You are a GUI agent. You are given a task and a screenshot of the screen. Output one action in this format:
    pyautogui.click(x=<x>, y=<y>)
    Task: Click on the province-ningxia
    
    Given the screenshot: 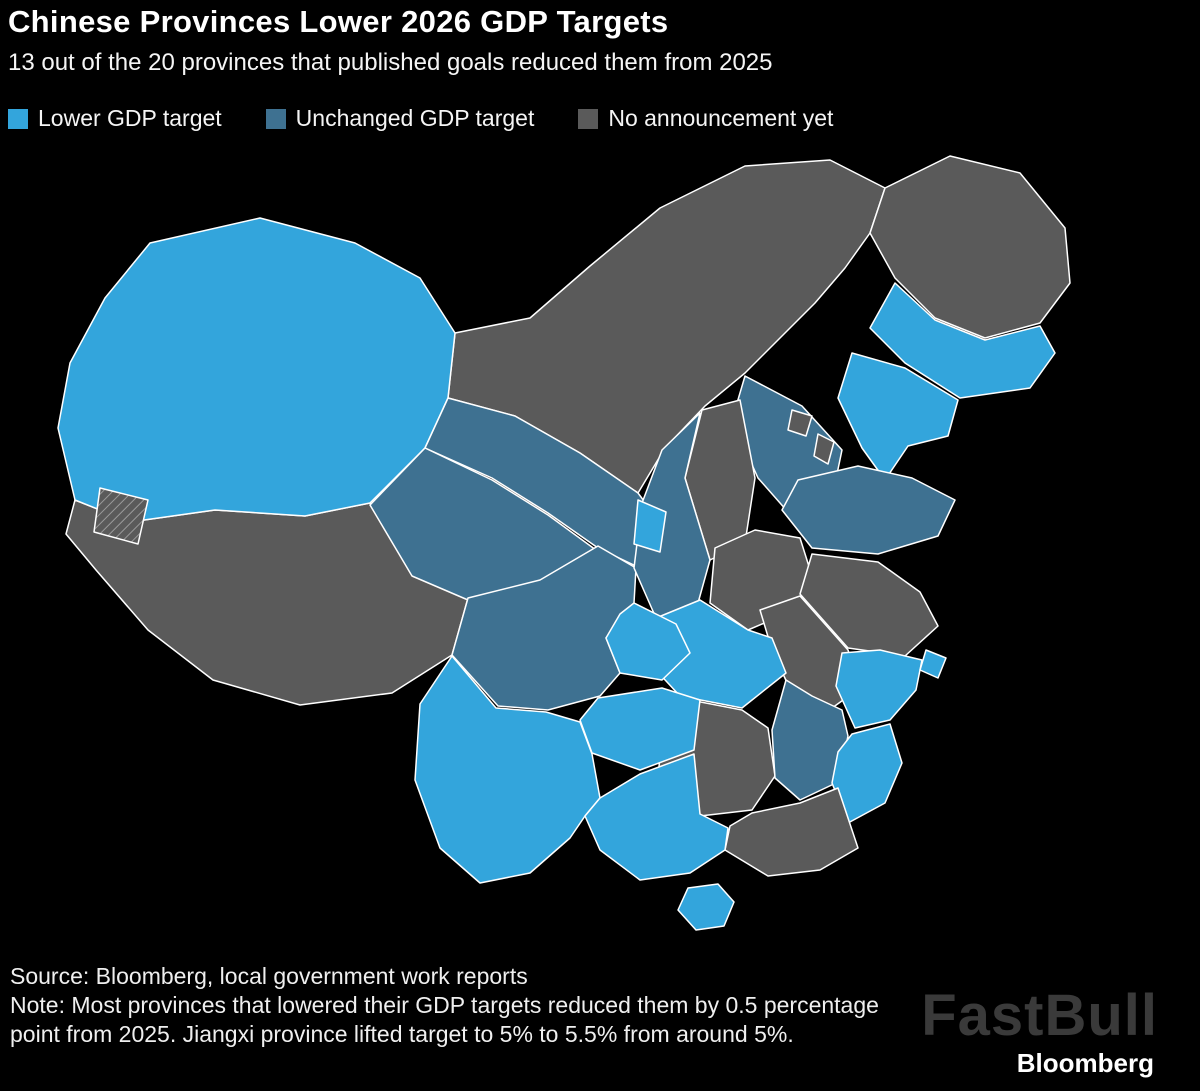 What is the action you would take?
    pyautogui.click(x=650, y=526)
    